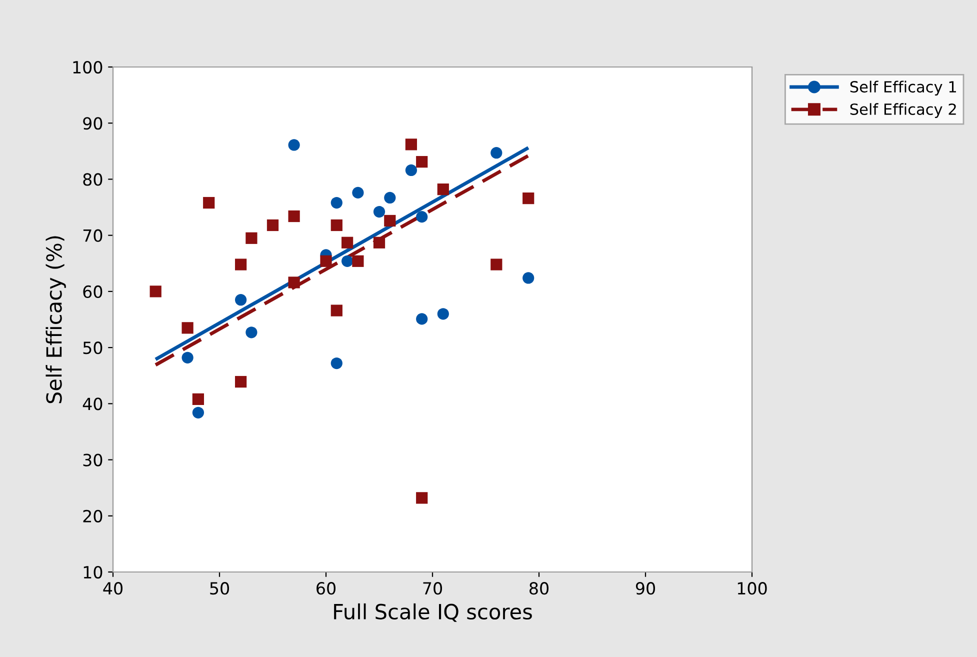 The width and height of the screenshot is (977, 657). I want to click on y-tick-label: 80, so click(92, 179).